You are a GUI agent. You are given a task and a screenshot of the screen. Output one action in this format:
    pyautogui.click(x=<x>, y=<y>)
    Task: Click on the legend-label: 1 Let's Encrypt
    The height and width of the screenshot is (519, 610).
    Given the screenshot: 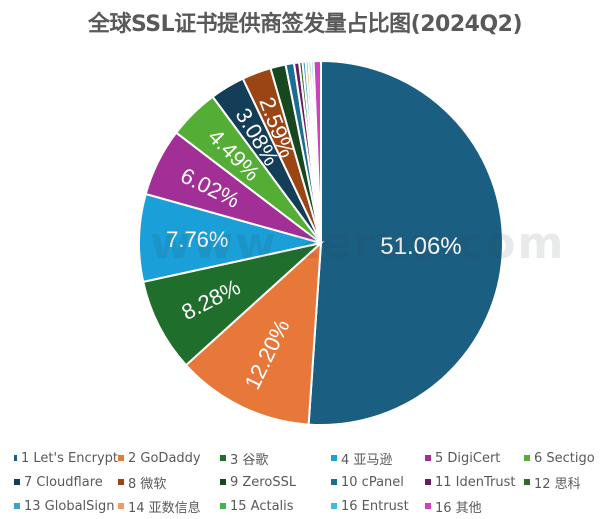 What is the action you would take?
    pyautogui.click(x=69, y=458)
    